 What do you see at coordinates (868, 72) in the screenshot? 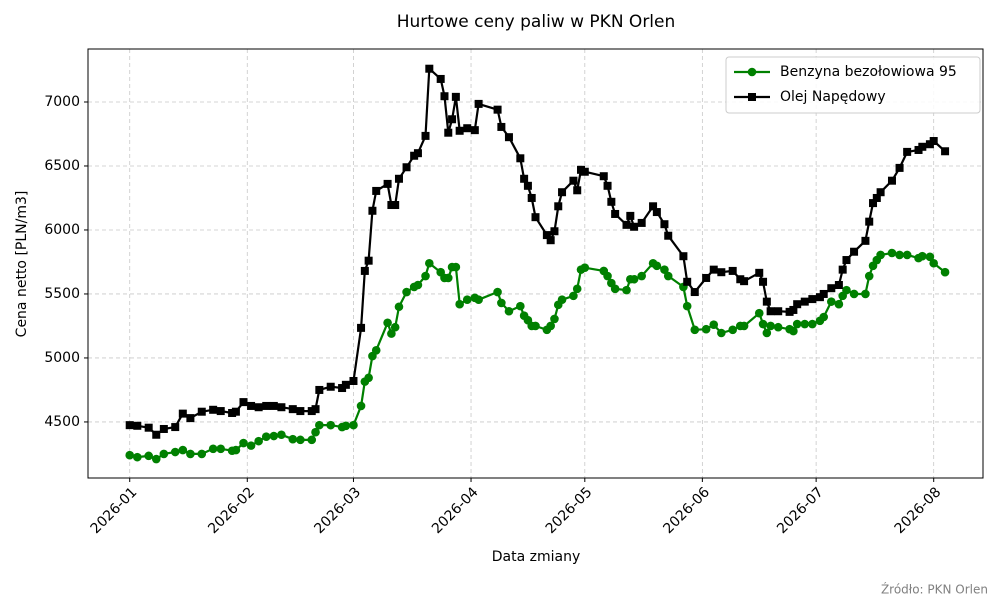
I see `legend-label: Benzyna bezołowiowa 95` at bounding box center [868, 72].